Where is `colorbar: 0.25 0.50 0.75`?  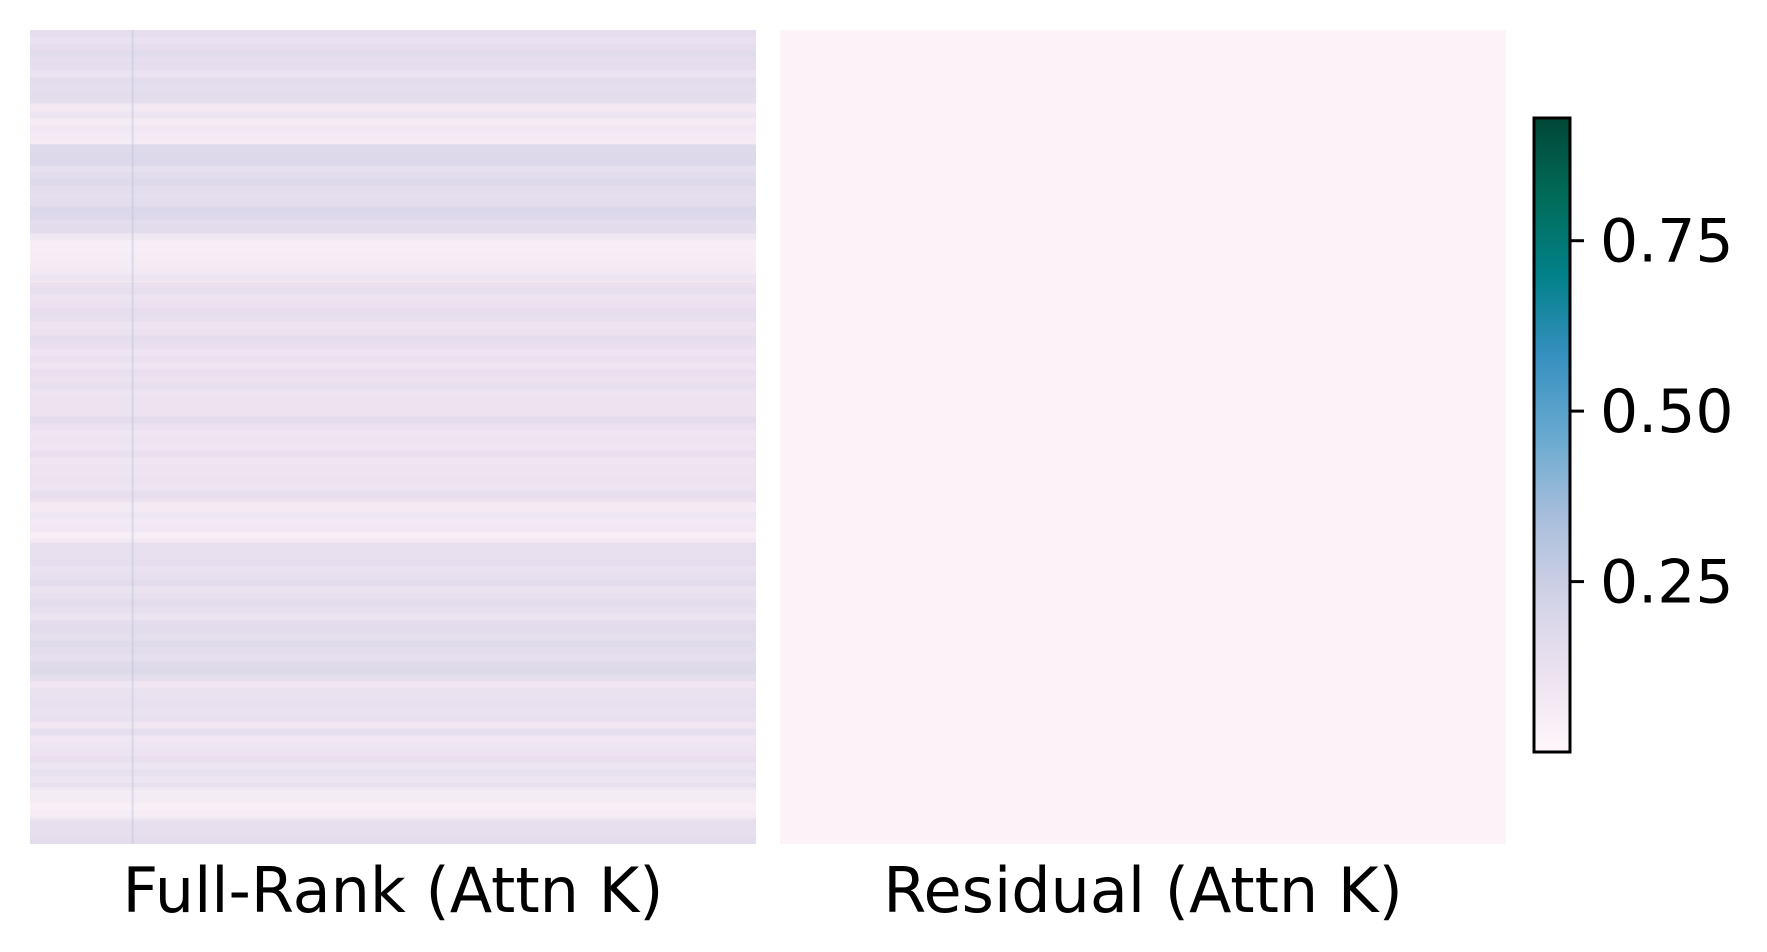 colorbar: 0.25 0.50 0.75 is located at coordinates (1633, 435).